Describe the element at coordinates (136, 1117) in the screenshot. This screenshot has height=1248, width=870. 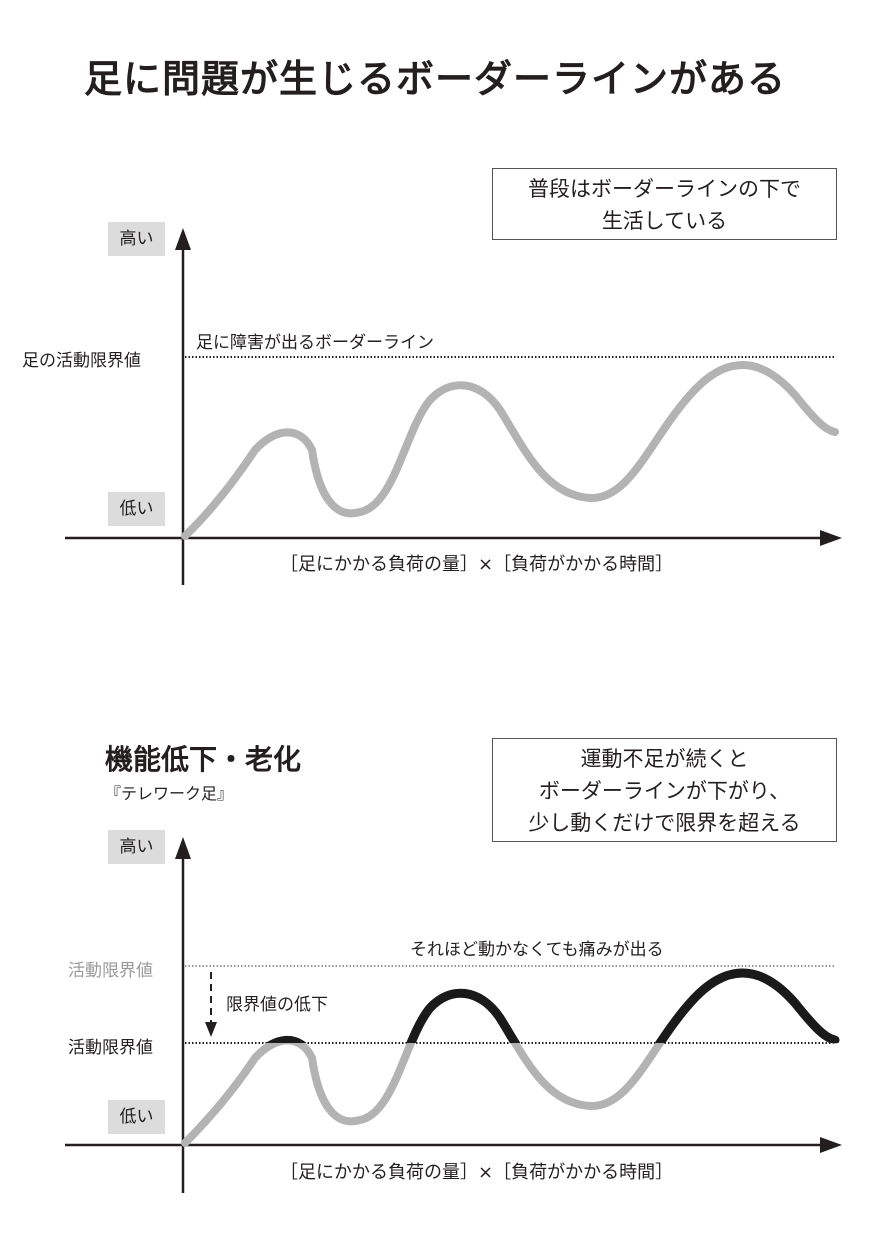
I see `chart2-y-low-tag: 低い` at that location.